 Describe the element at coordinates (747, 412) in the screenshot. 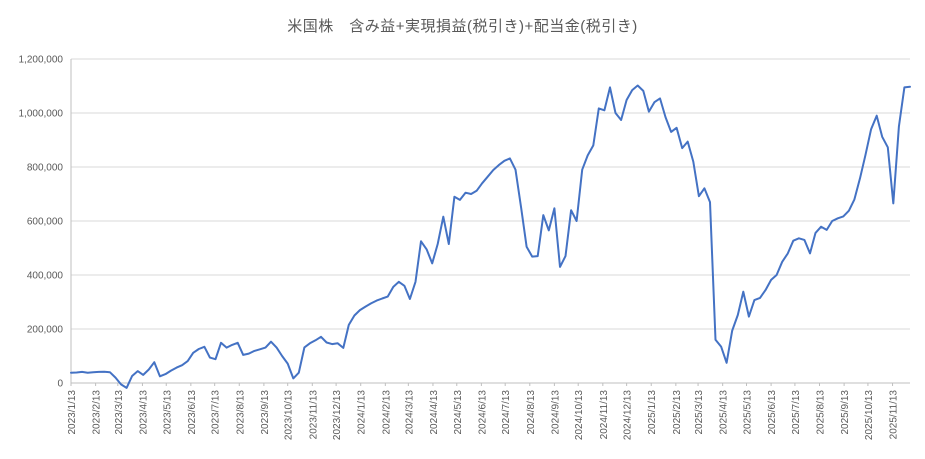

I see `x-axis-label: 2025/5/13` at that location.